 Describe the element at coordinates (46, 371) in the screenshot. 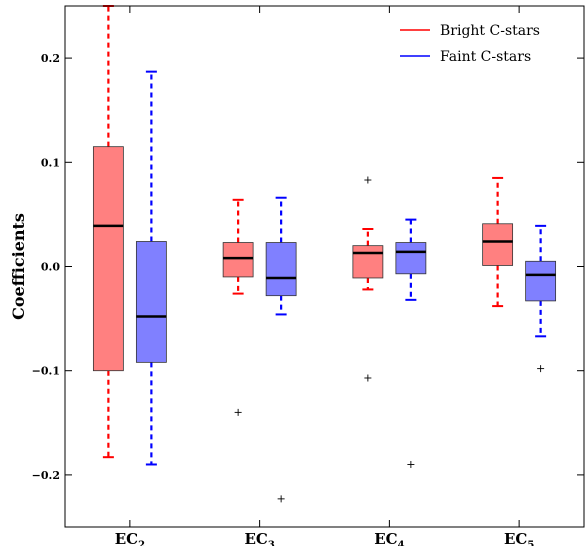

I see `y-tick-label: −0.1` at that location.